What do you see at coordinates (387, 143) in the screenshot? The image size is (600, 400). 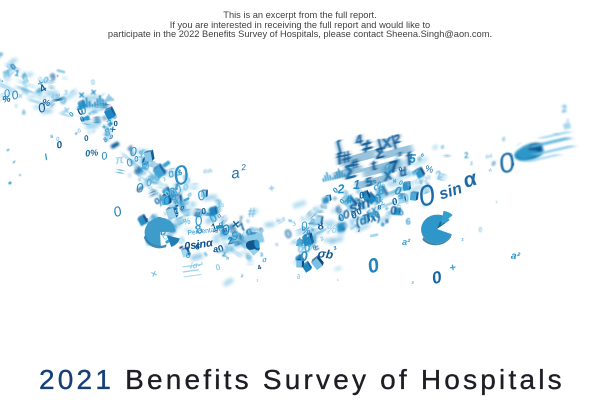 I see `svg-text: |X|` at bounding box center [387, 143].